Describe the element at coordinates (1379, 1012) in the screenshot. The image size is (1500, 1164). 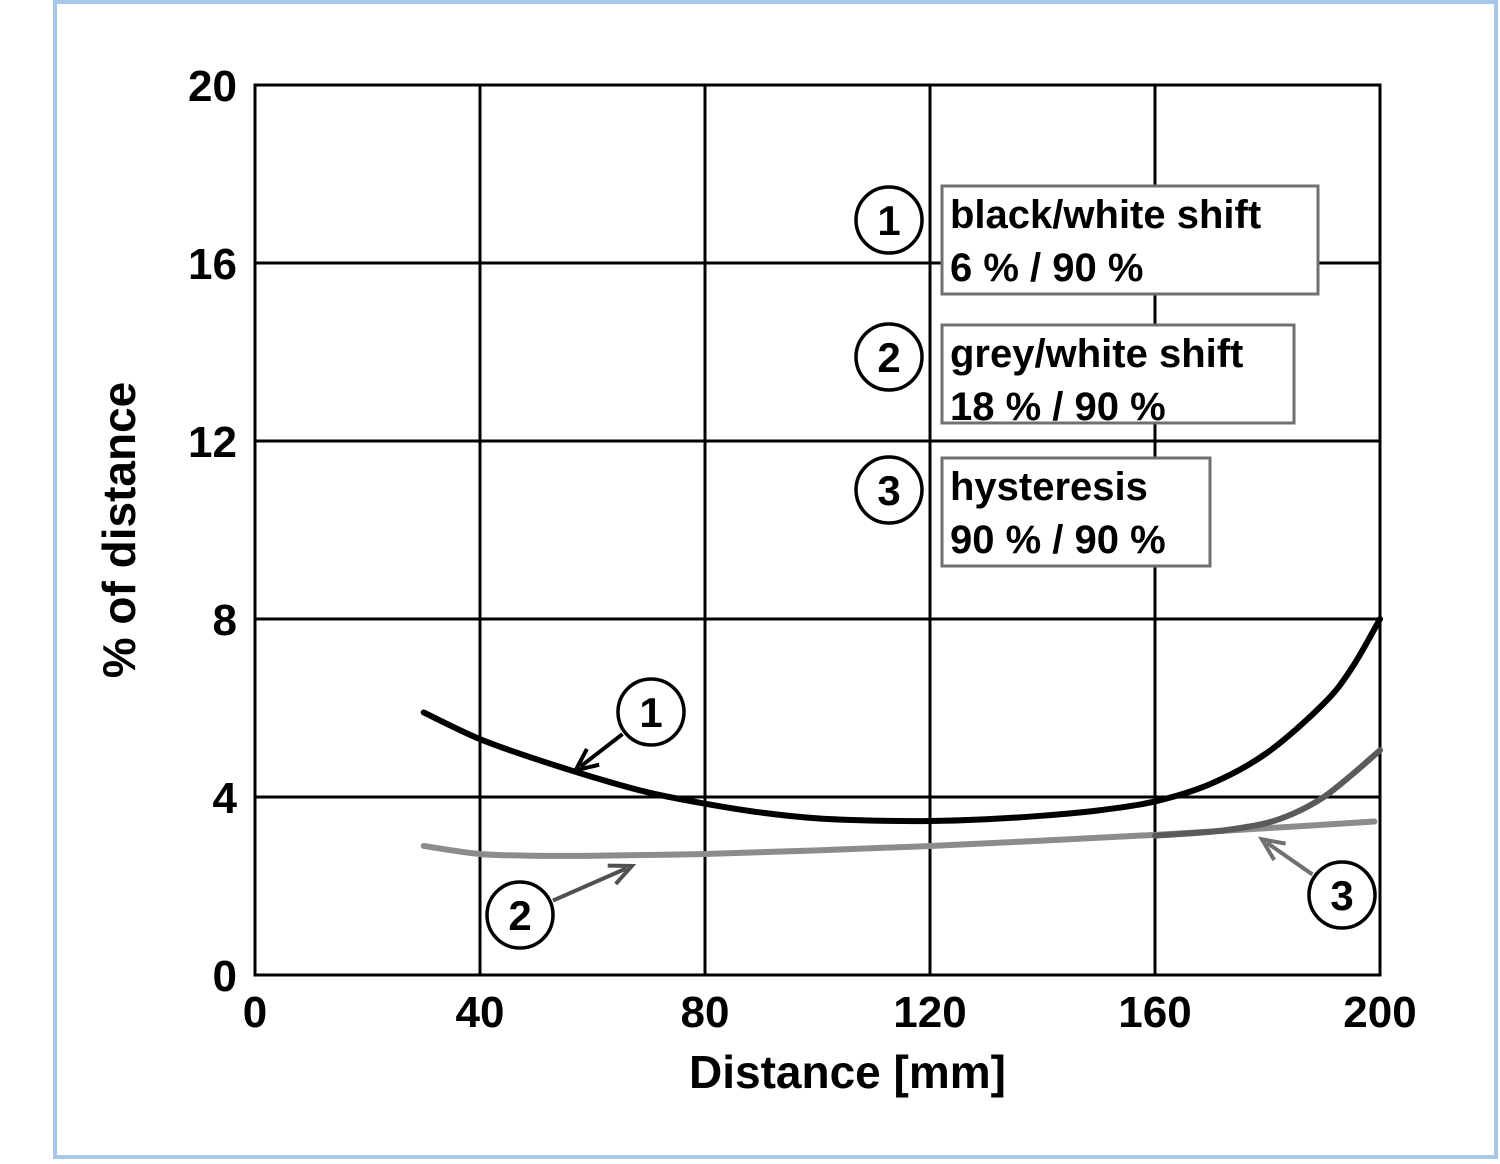
I see `x-tick-label: 200` at that location.